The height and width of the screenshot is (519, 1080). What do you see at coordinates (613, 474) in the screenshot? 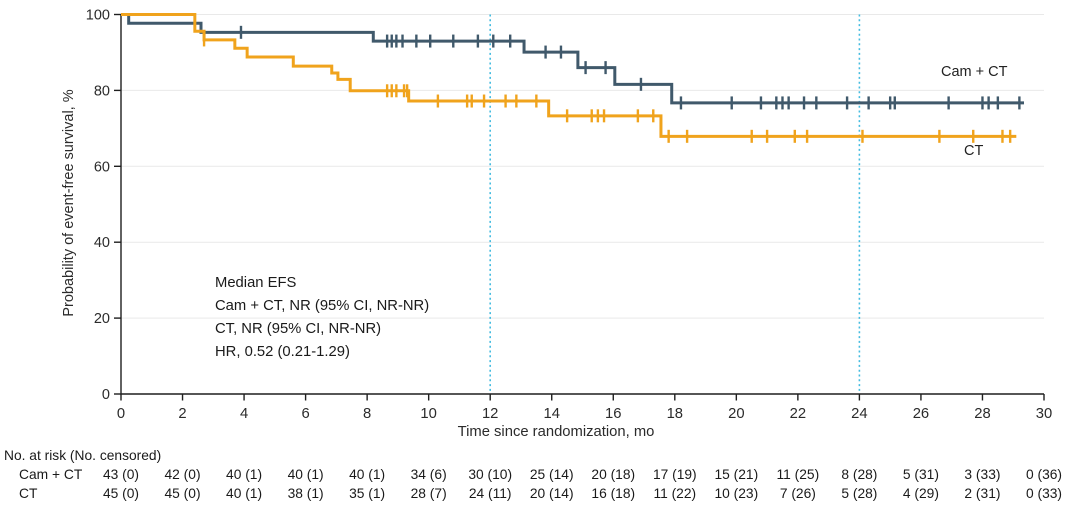
I see `risk-value: 20 (18)` at bounding box center [613, 474].